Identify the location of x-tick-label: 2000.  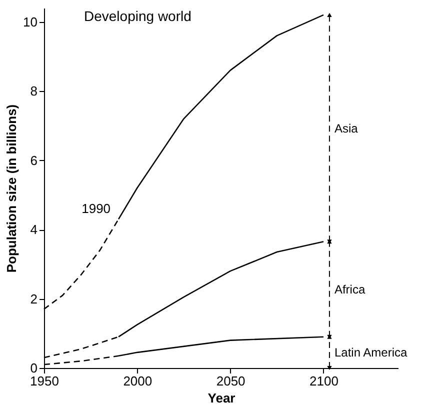
(137, 381).